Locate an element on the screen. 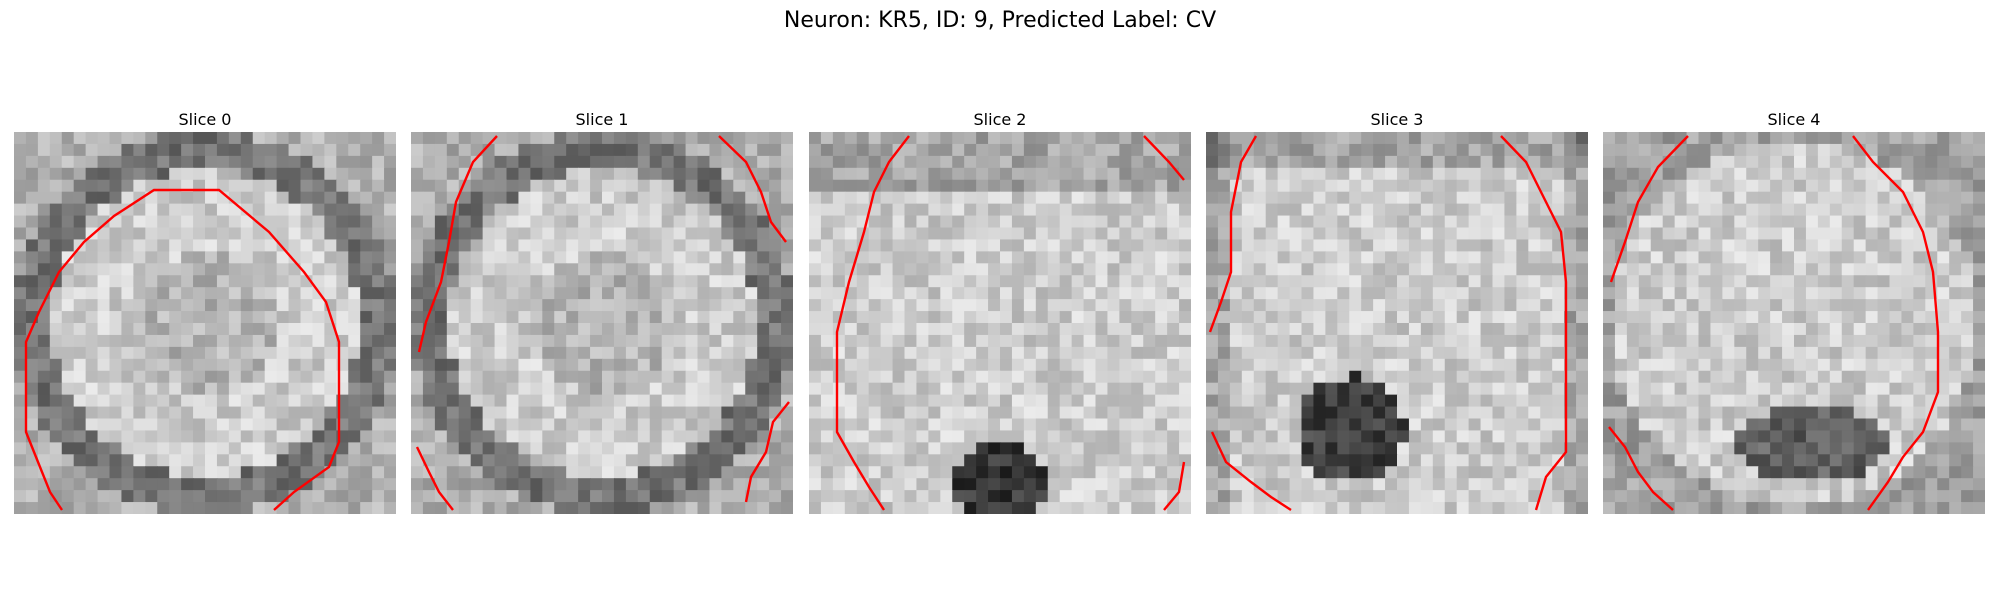 Image resolution: width=2000 pixels, height=600 pixels. slice-panel-0: Slice 0 is located at coordinates (205, 311).